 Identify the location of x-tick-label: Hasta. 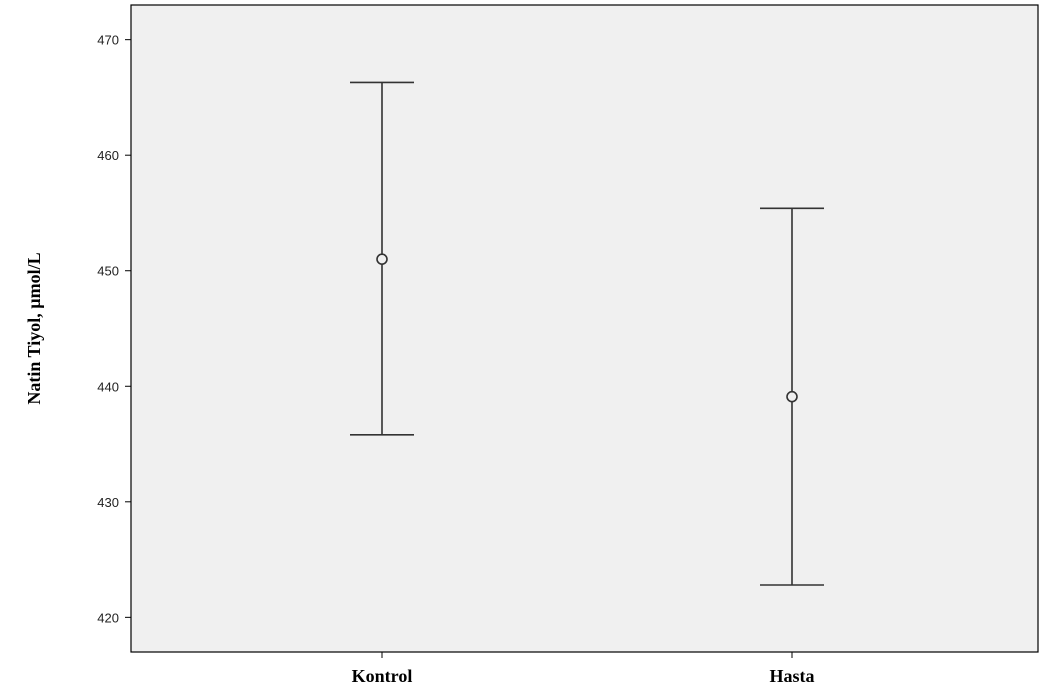
(792, 676).